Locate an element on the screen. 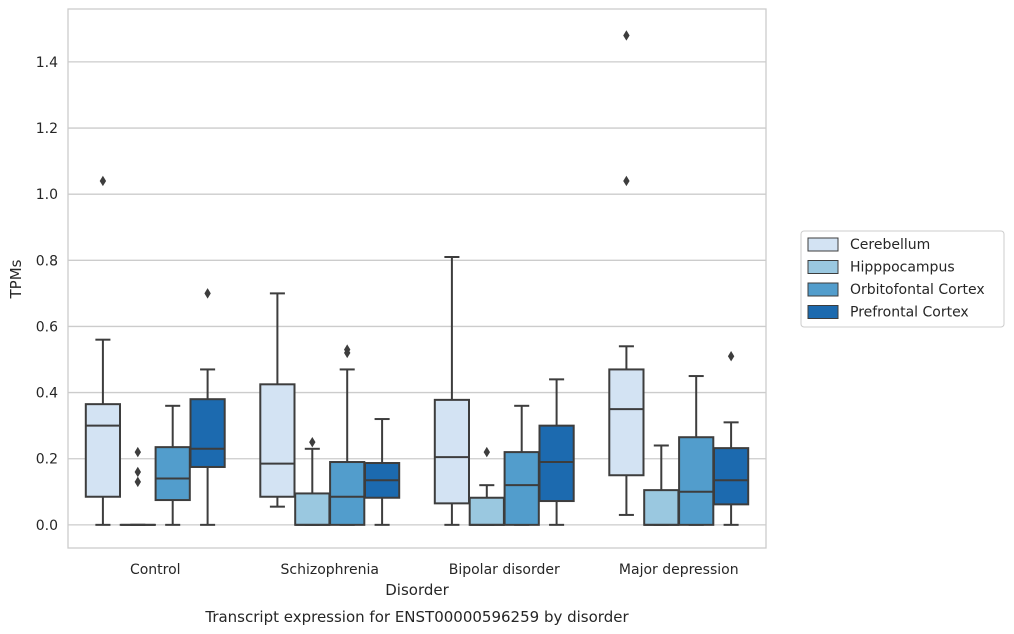 The height and width of the screenshot is (634, 1014). y-axis-title: TPMs is located at coordinates (16, 279).